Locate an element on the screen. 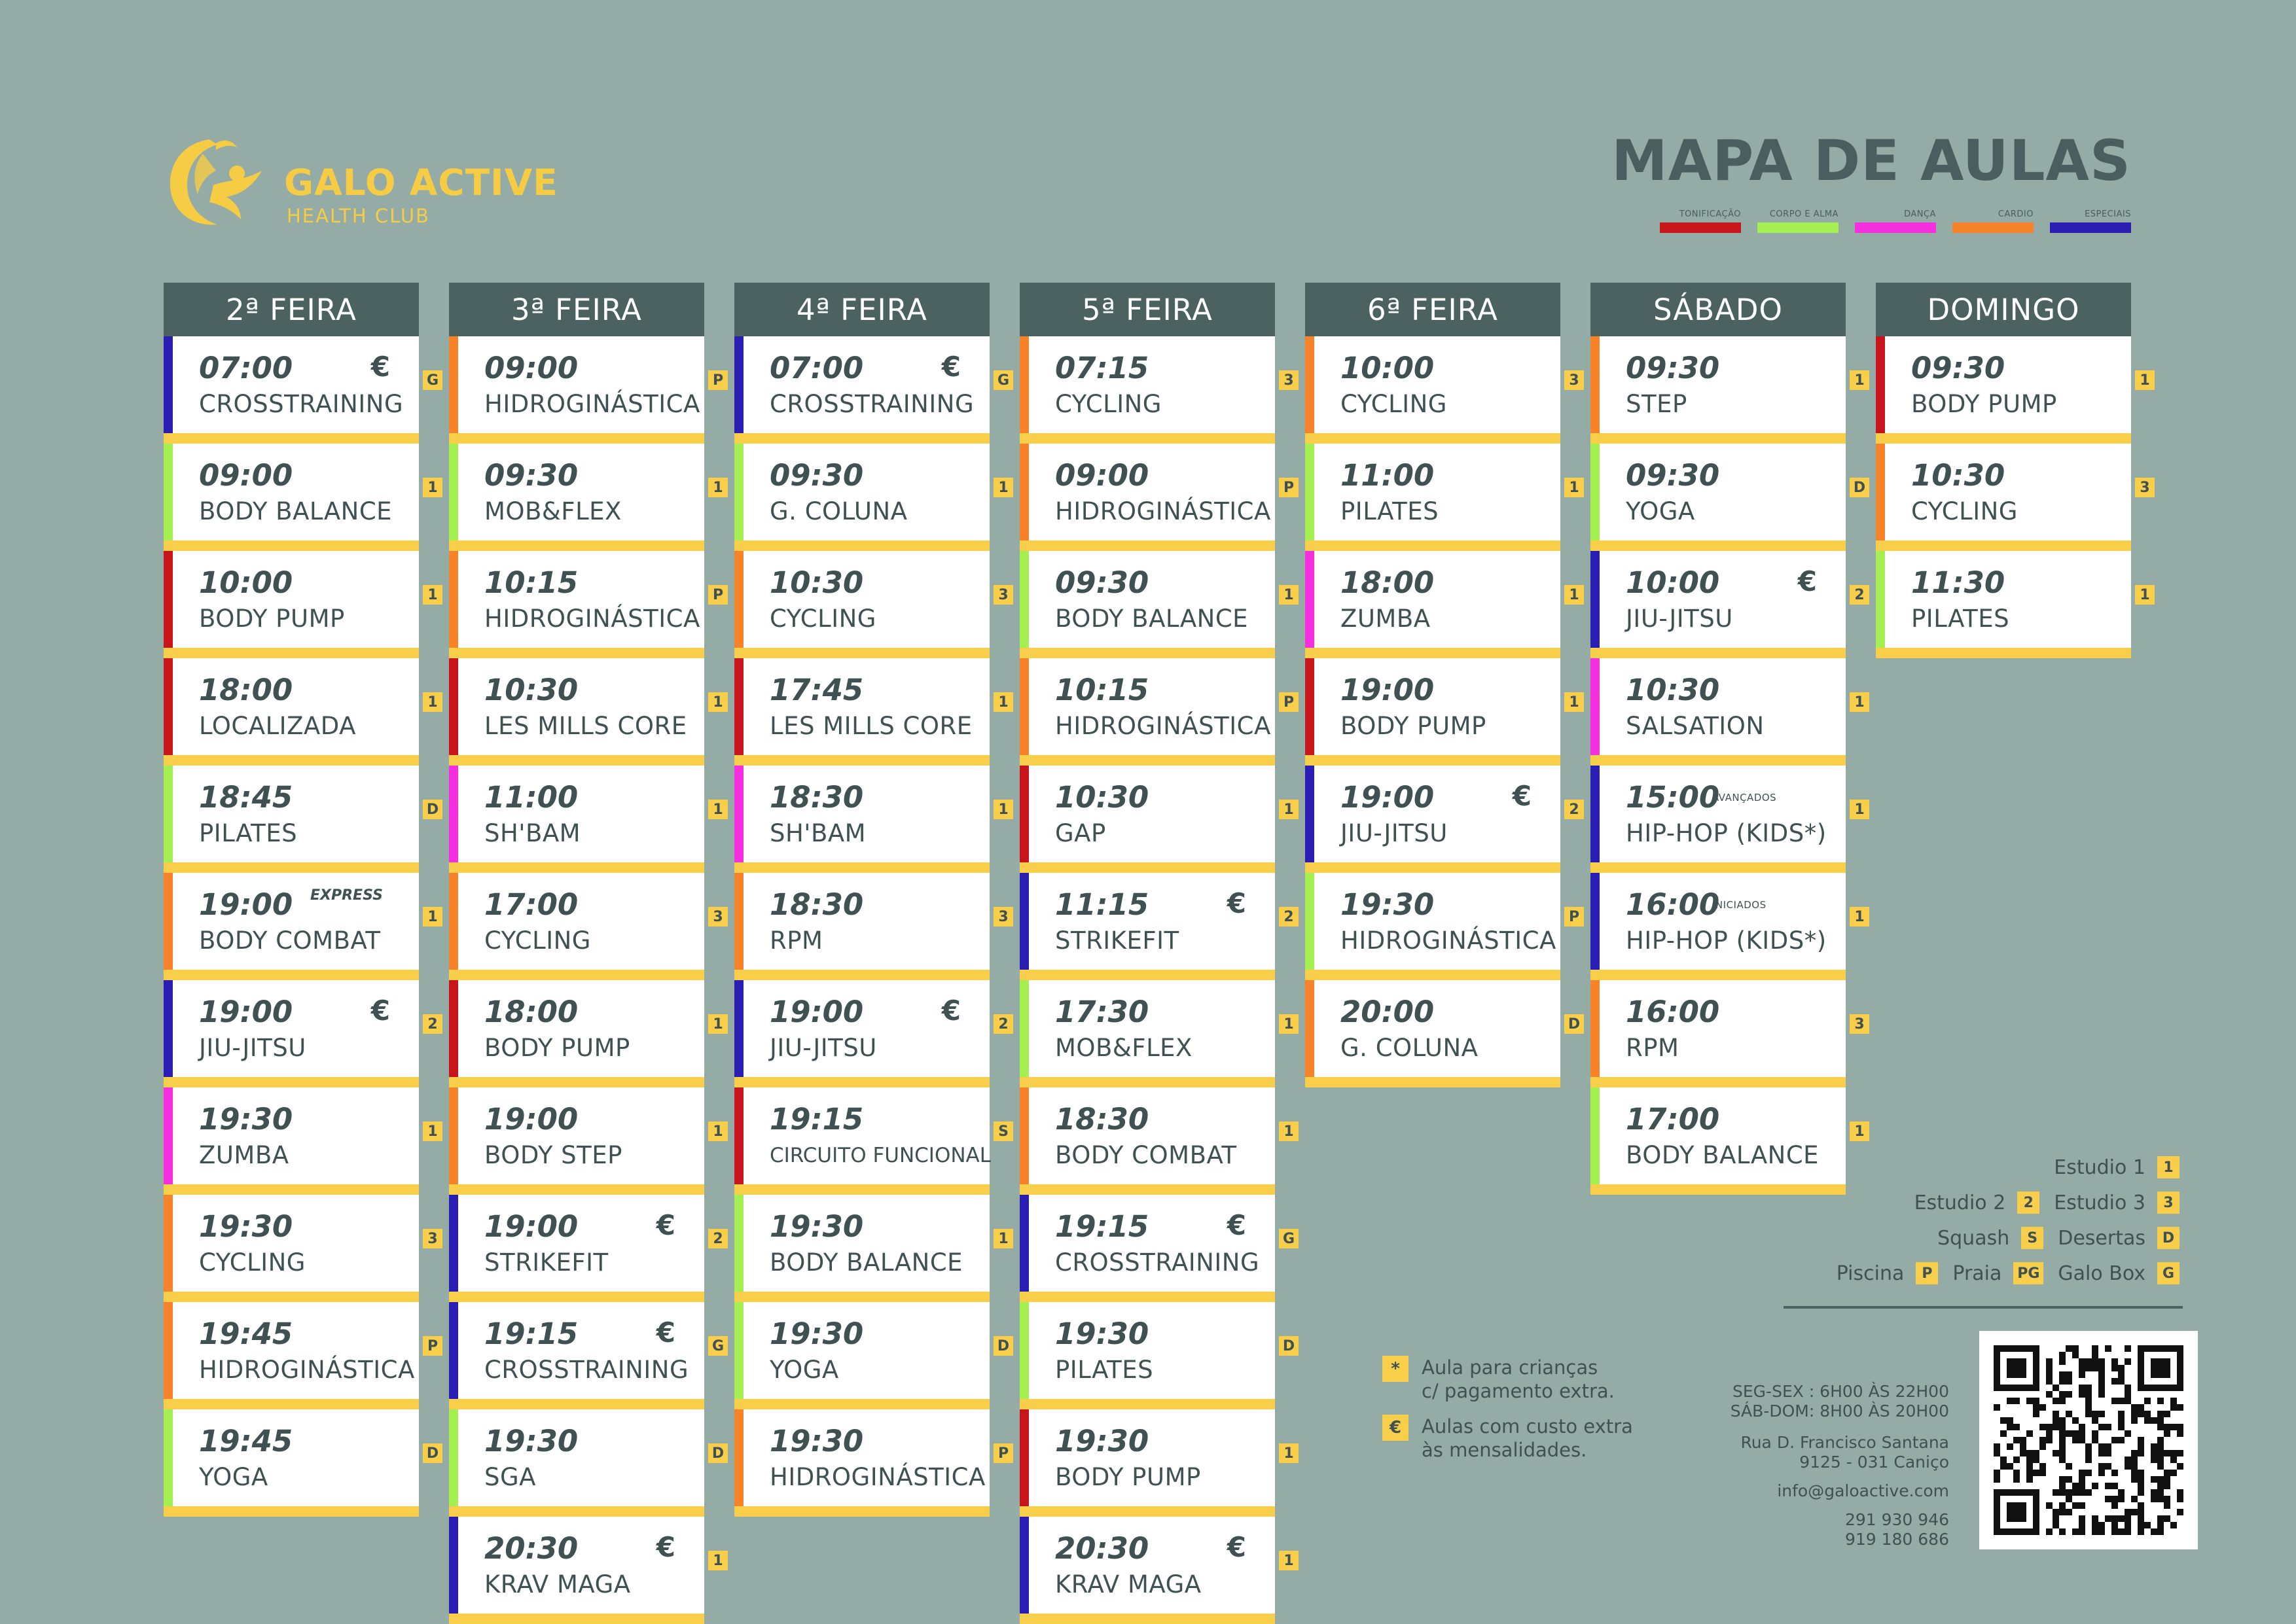  class-card: 10:30 GAP 1 is located at coordinates (1159, 819).